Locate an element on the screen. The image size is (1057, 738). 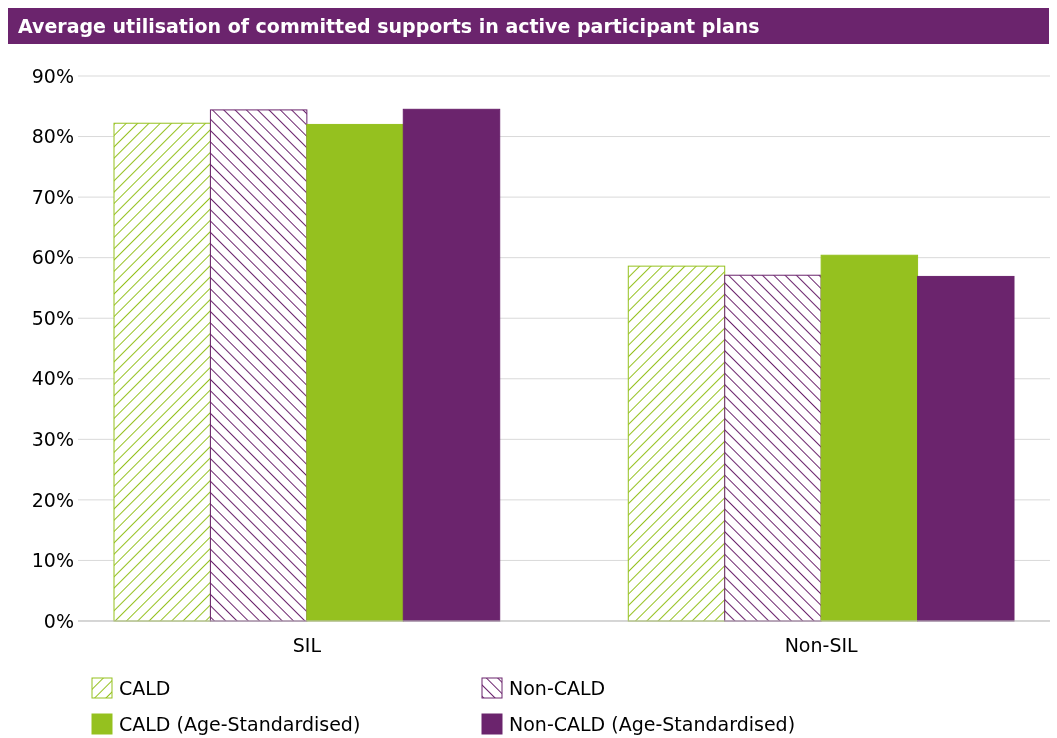
legend-label: CALD is located at coordinates (145, 687).